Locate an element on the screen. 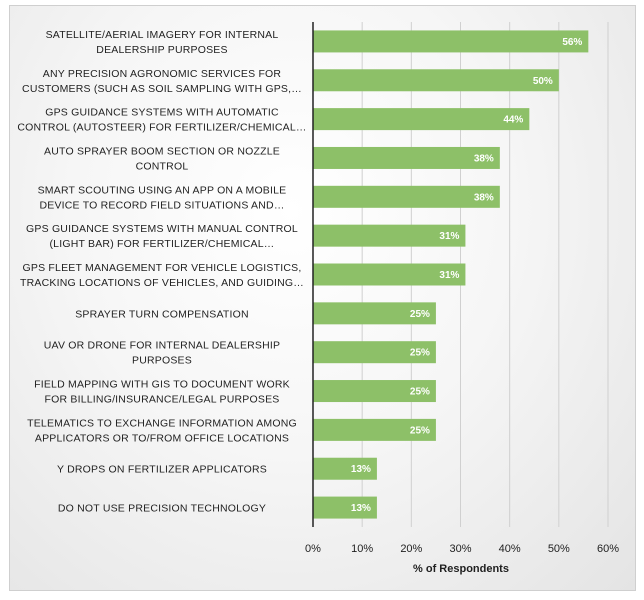 The width and height of the screenshot is (644, 600). category-label-line: PURPOSES is located at coordinates (162, 361).